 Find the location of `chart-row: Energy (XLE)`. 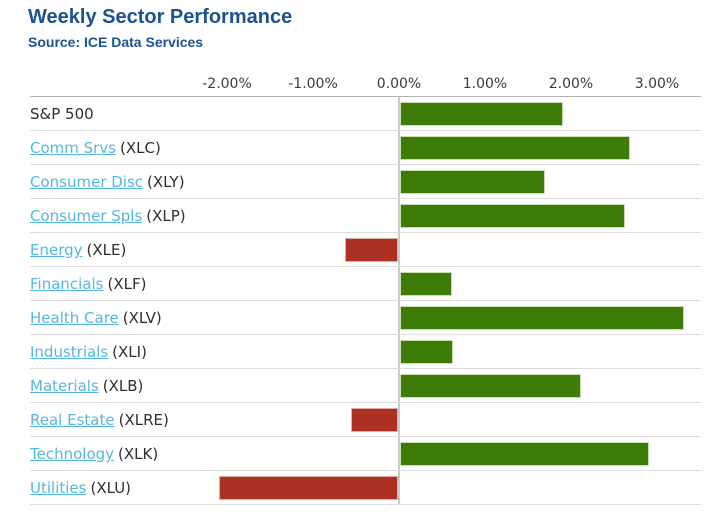

chart-row: Energy (XLE) is located at coordinates (354, 250).